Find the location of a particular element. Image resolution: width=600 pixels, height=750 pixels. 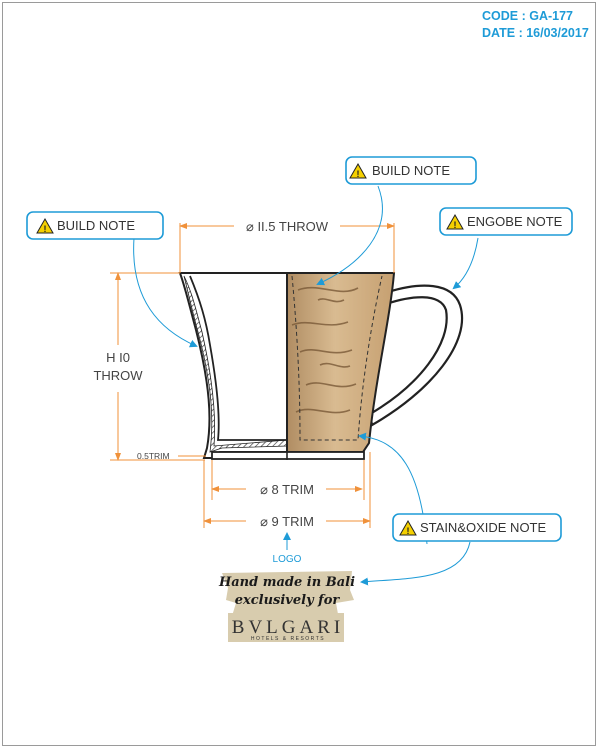

dim-height-line1: H I0 is located at coordinates (118, 357).